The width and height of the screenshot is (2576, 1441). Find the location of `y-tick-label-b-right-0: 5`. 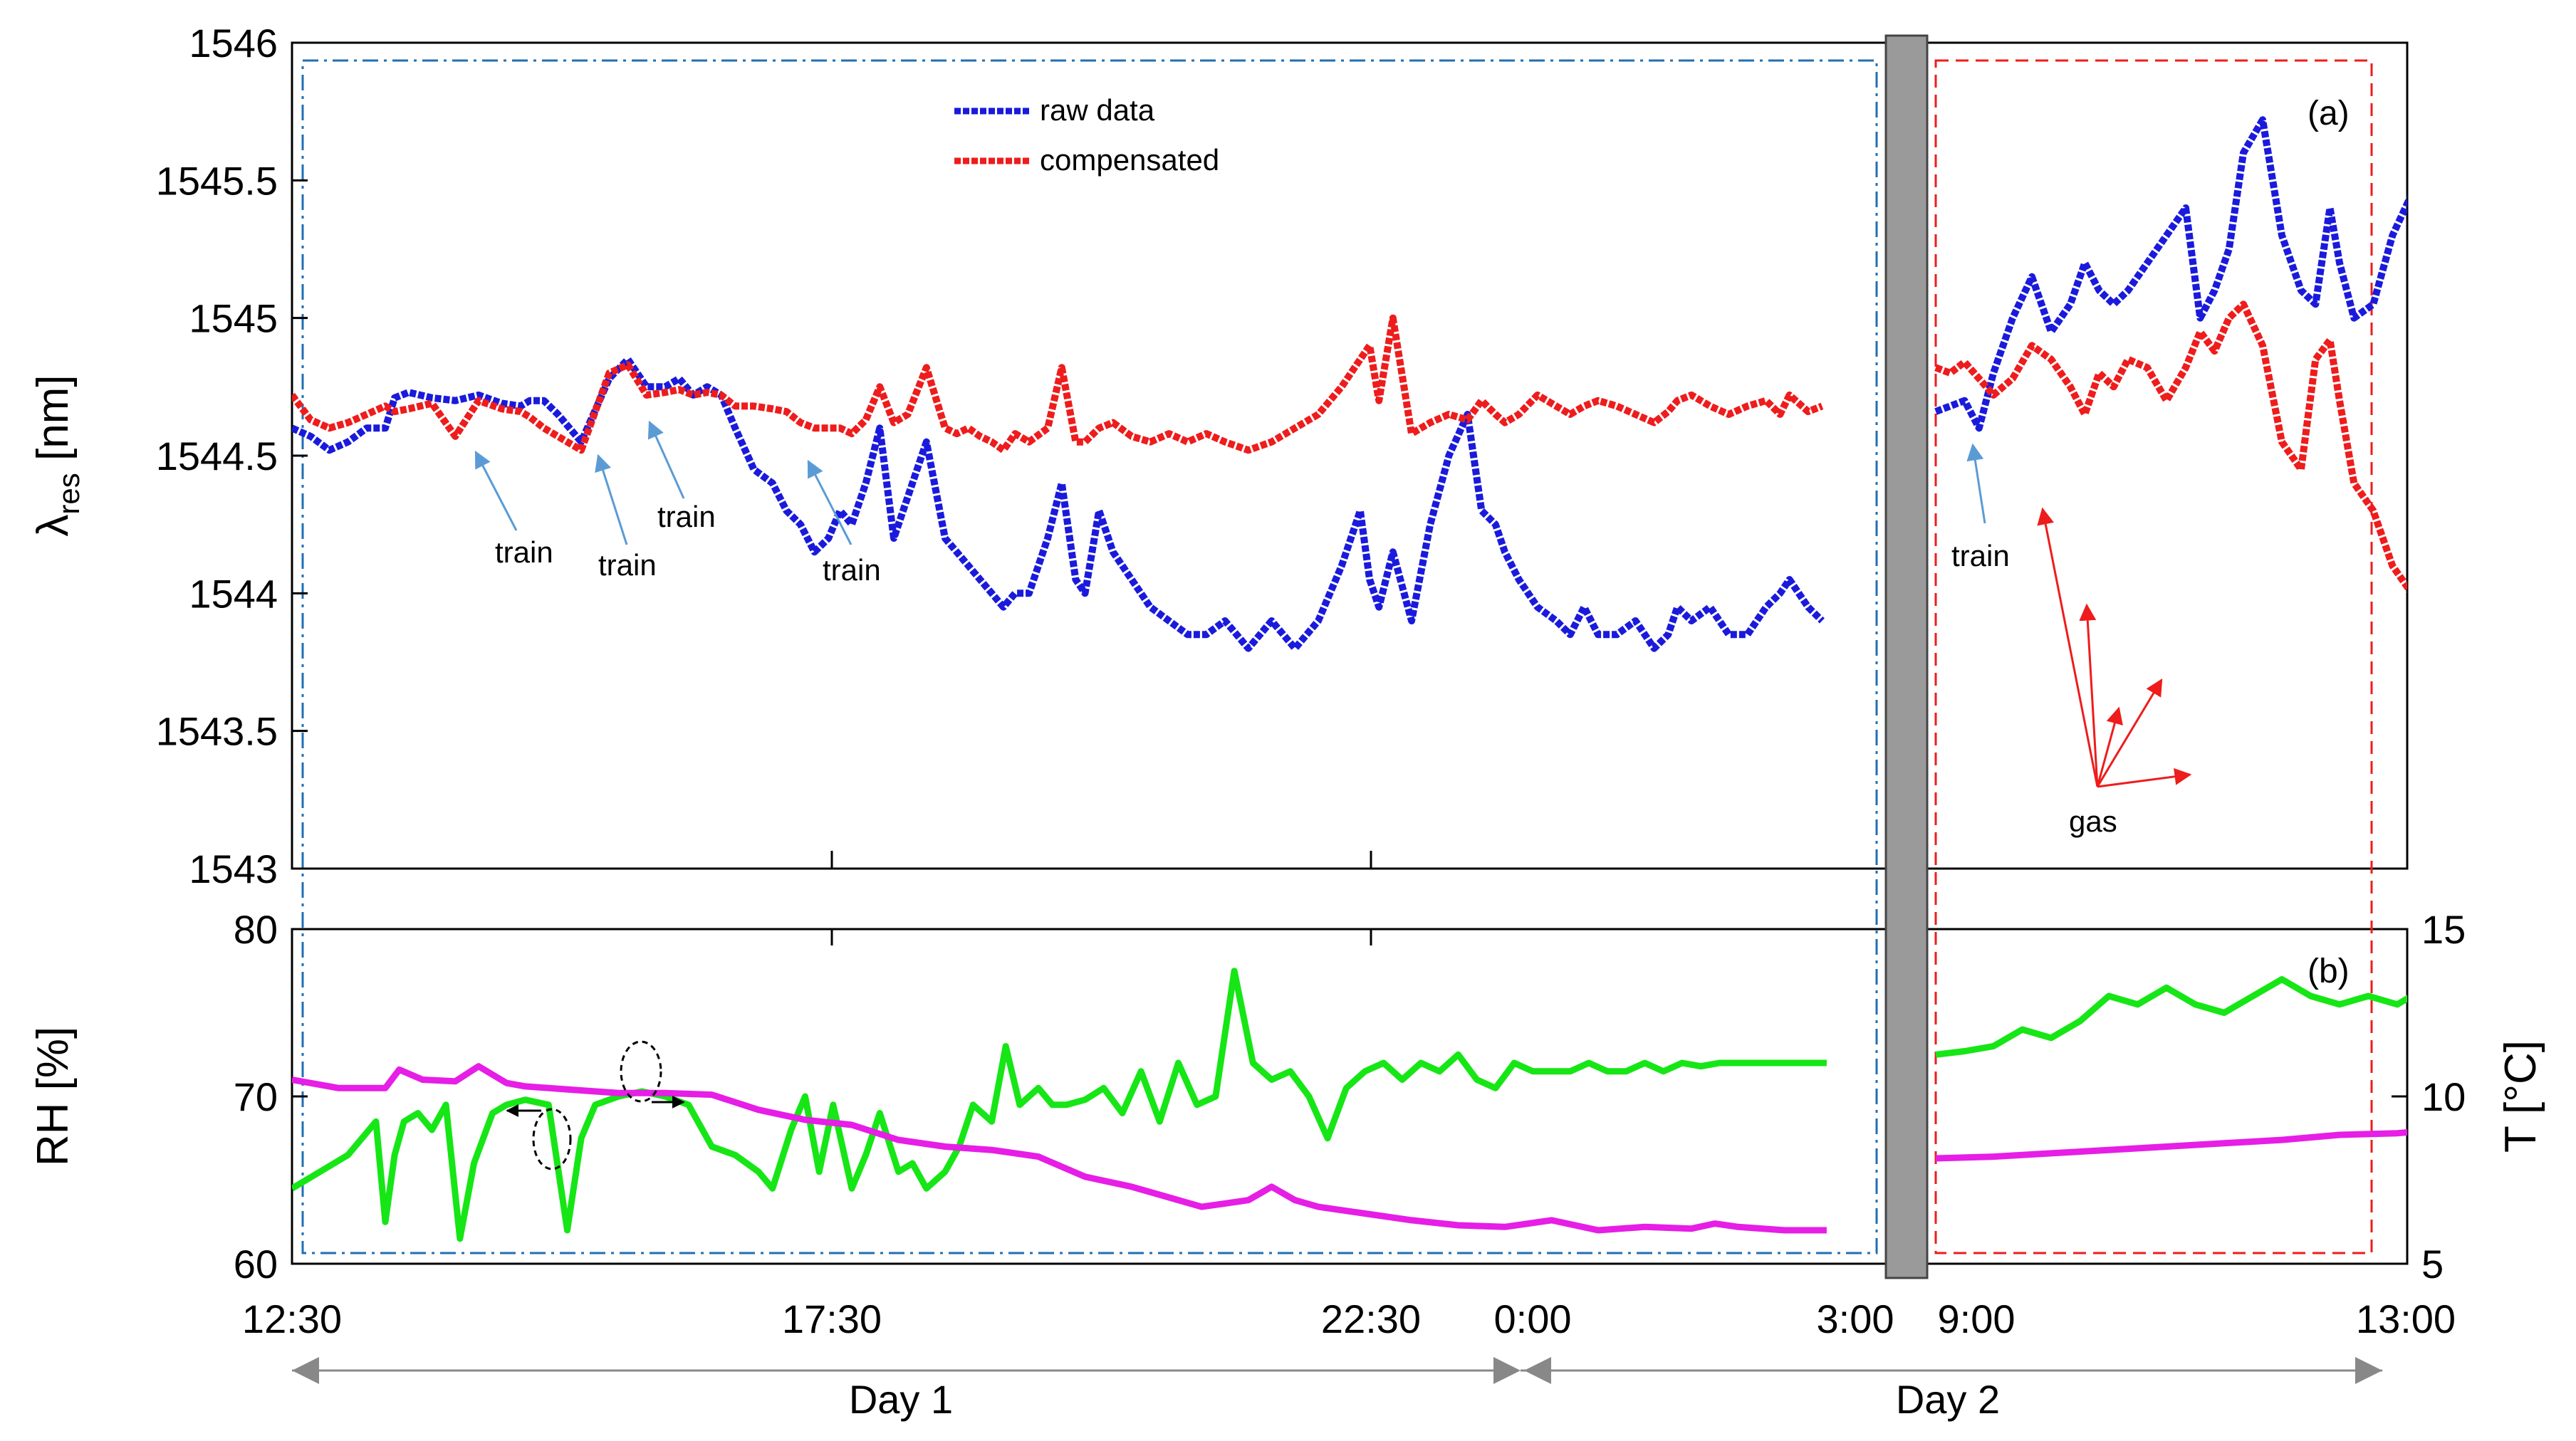

y-tick-label-b-right-0: 5 is located at coordinates (2432, 1264).